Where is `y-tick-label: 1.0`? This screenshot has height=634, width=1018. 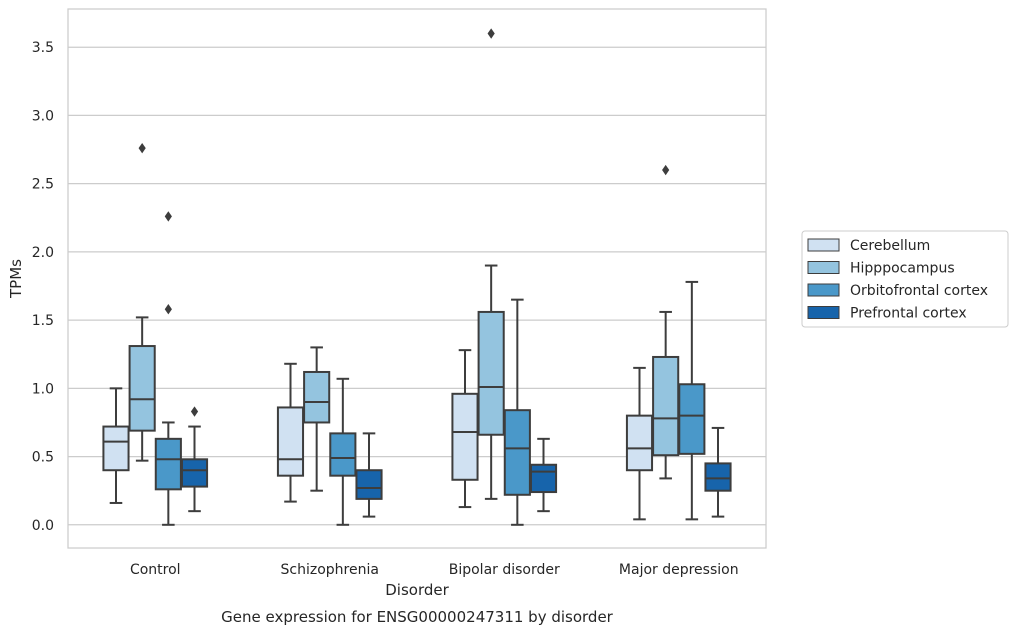 y-tick-label: 1.0 is located at coordinates (43, 389).